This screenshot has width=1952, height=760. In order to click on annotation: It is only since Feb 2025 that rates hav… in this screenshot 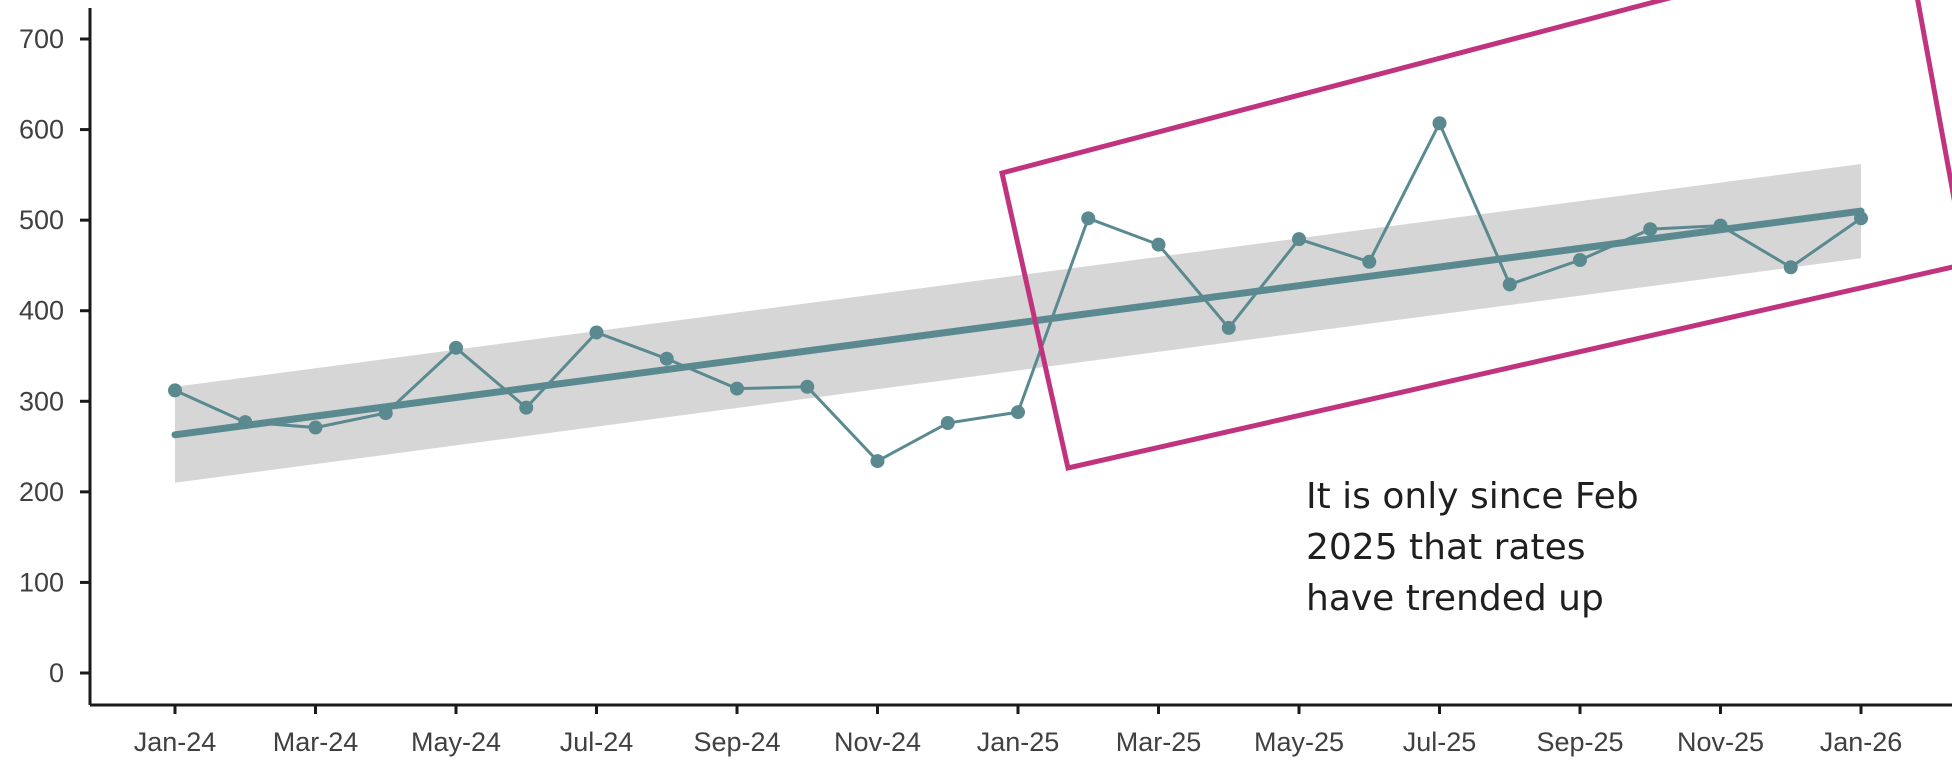, I will do `click(1472, 547)`.